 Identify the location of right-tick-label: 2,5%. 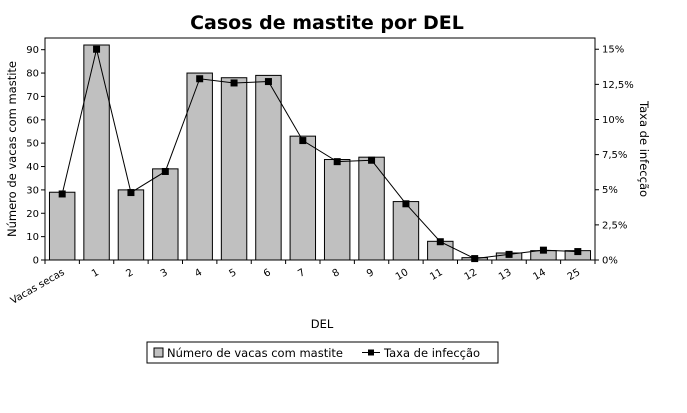
(614, 225).